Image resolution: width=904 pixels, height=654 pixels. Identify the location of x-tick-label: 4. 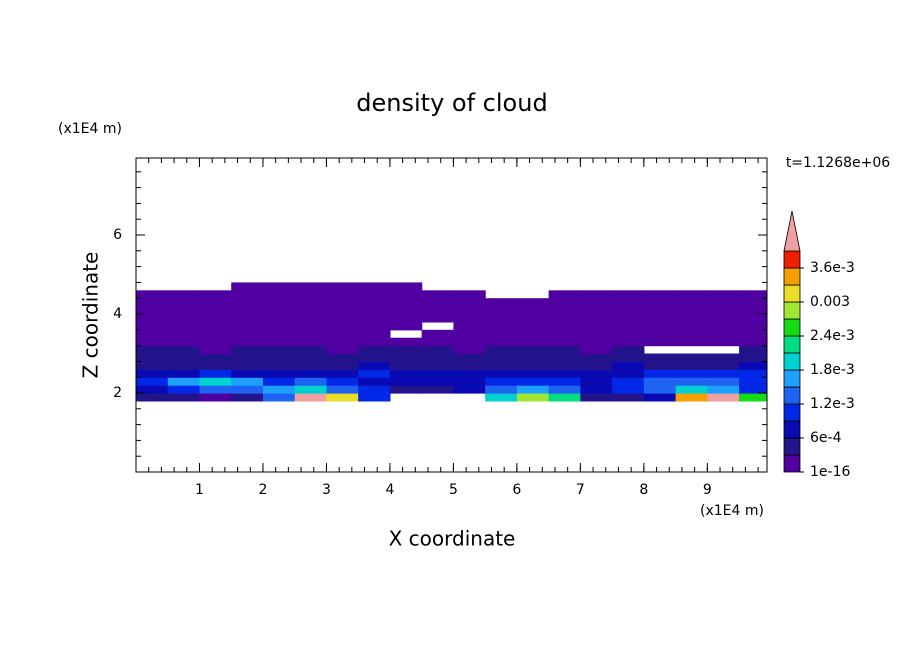
(389, 490).